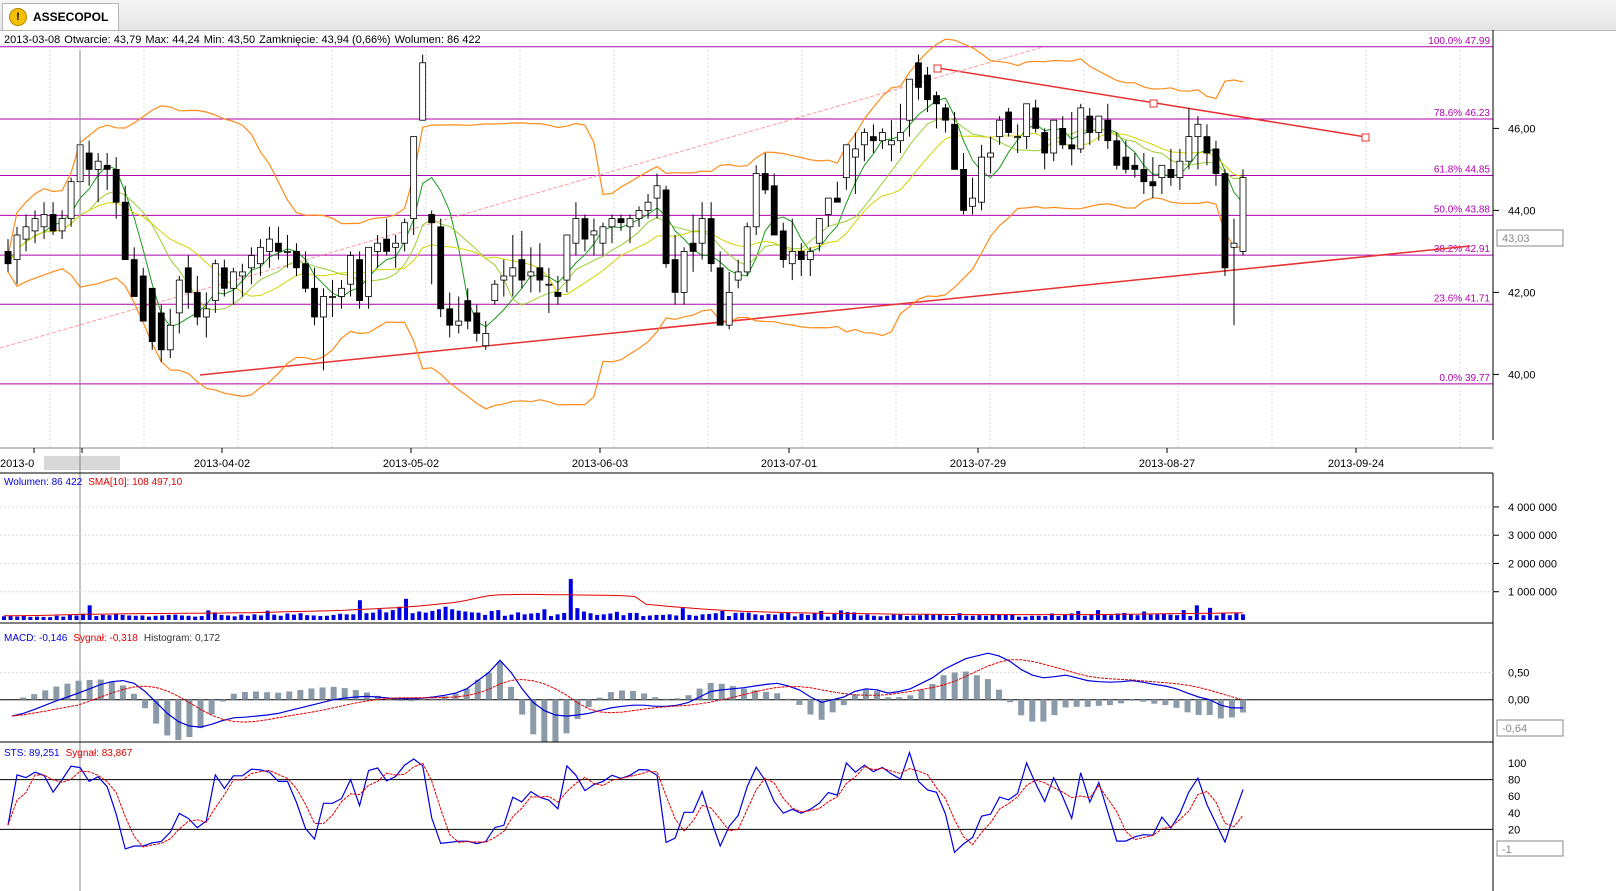 Image resolution: width=1616 pixels, height=891 pixels. I want to click on fib-label: 23.6% 41.71, so click(1462, 298).